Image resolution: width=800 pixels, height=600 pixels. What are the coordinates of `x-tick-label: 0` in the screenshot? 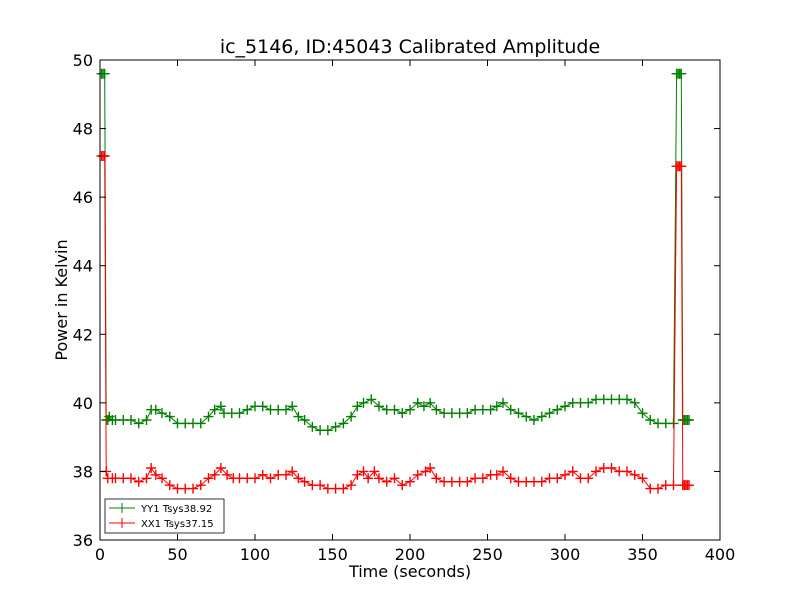 It's located at (100, 554).